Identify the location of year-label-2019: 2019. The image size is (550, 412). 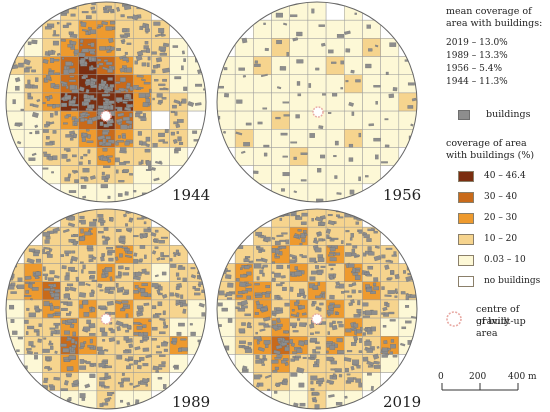
(402, 402).